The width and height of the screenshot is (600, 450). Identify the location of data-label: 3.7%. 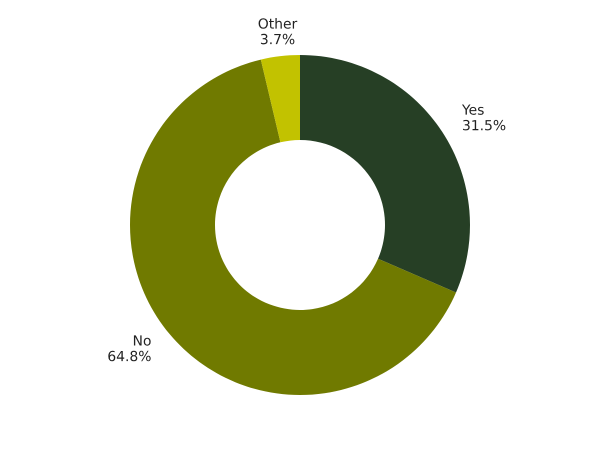
(277, 39).